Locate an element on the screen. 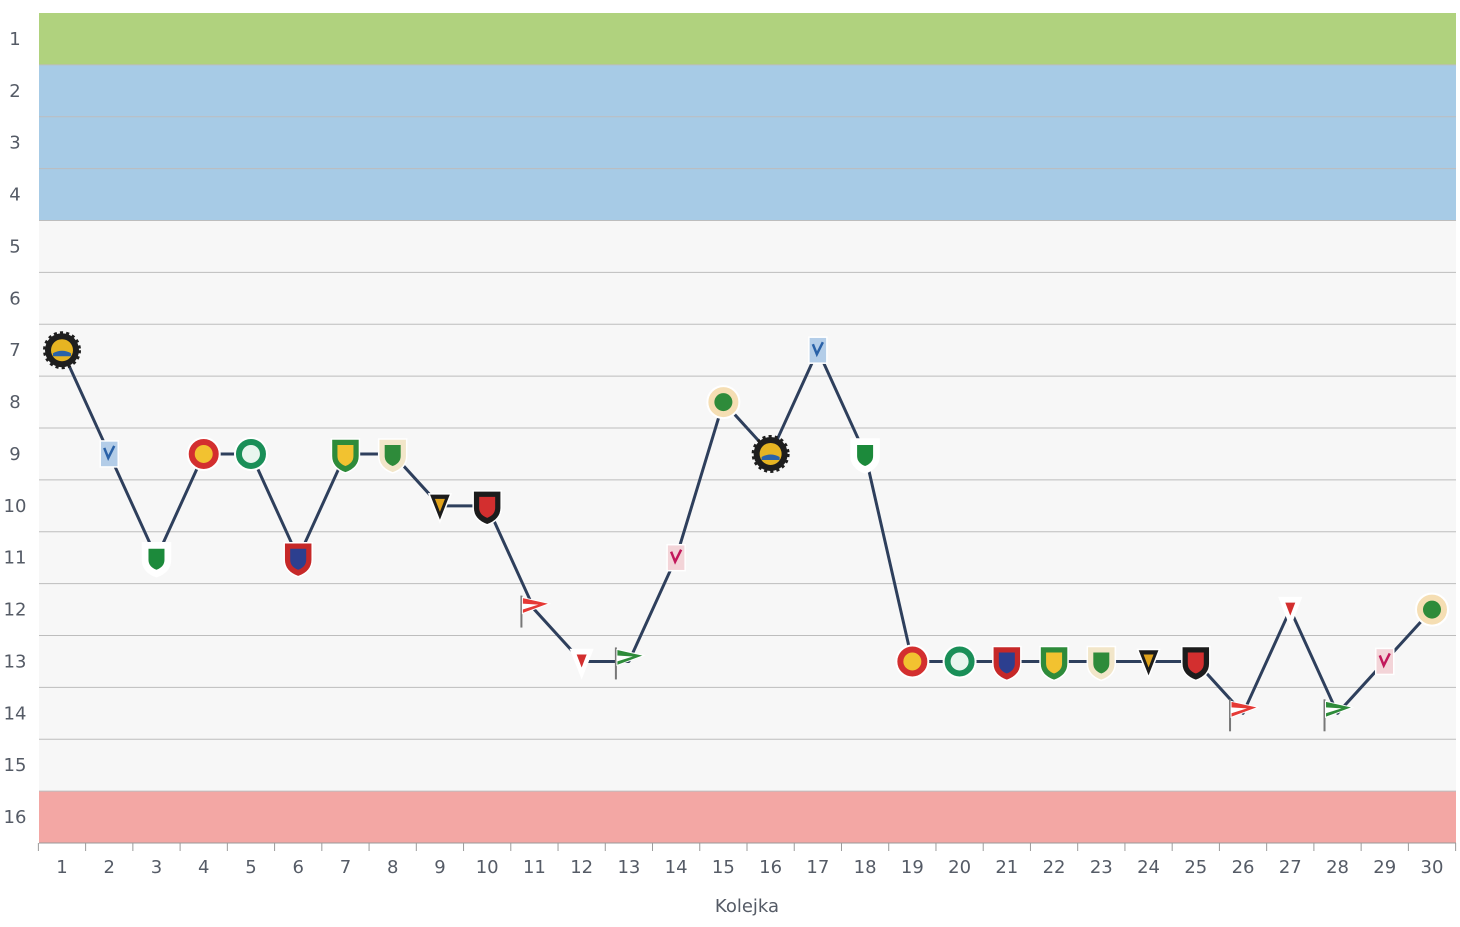 This screenshot has height=927, width=1460. crest-white-green-shield-icon is located at coordinates (156, 559).